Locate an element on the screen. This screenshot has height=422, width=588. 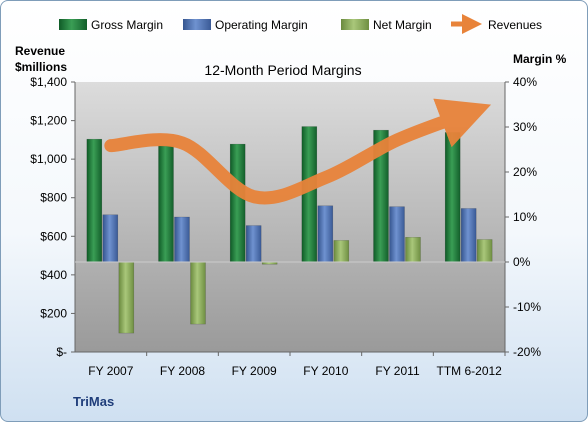
right-tick-label: 0% is located at coordinates (522, 262).